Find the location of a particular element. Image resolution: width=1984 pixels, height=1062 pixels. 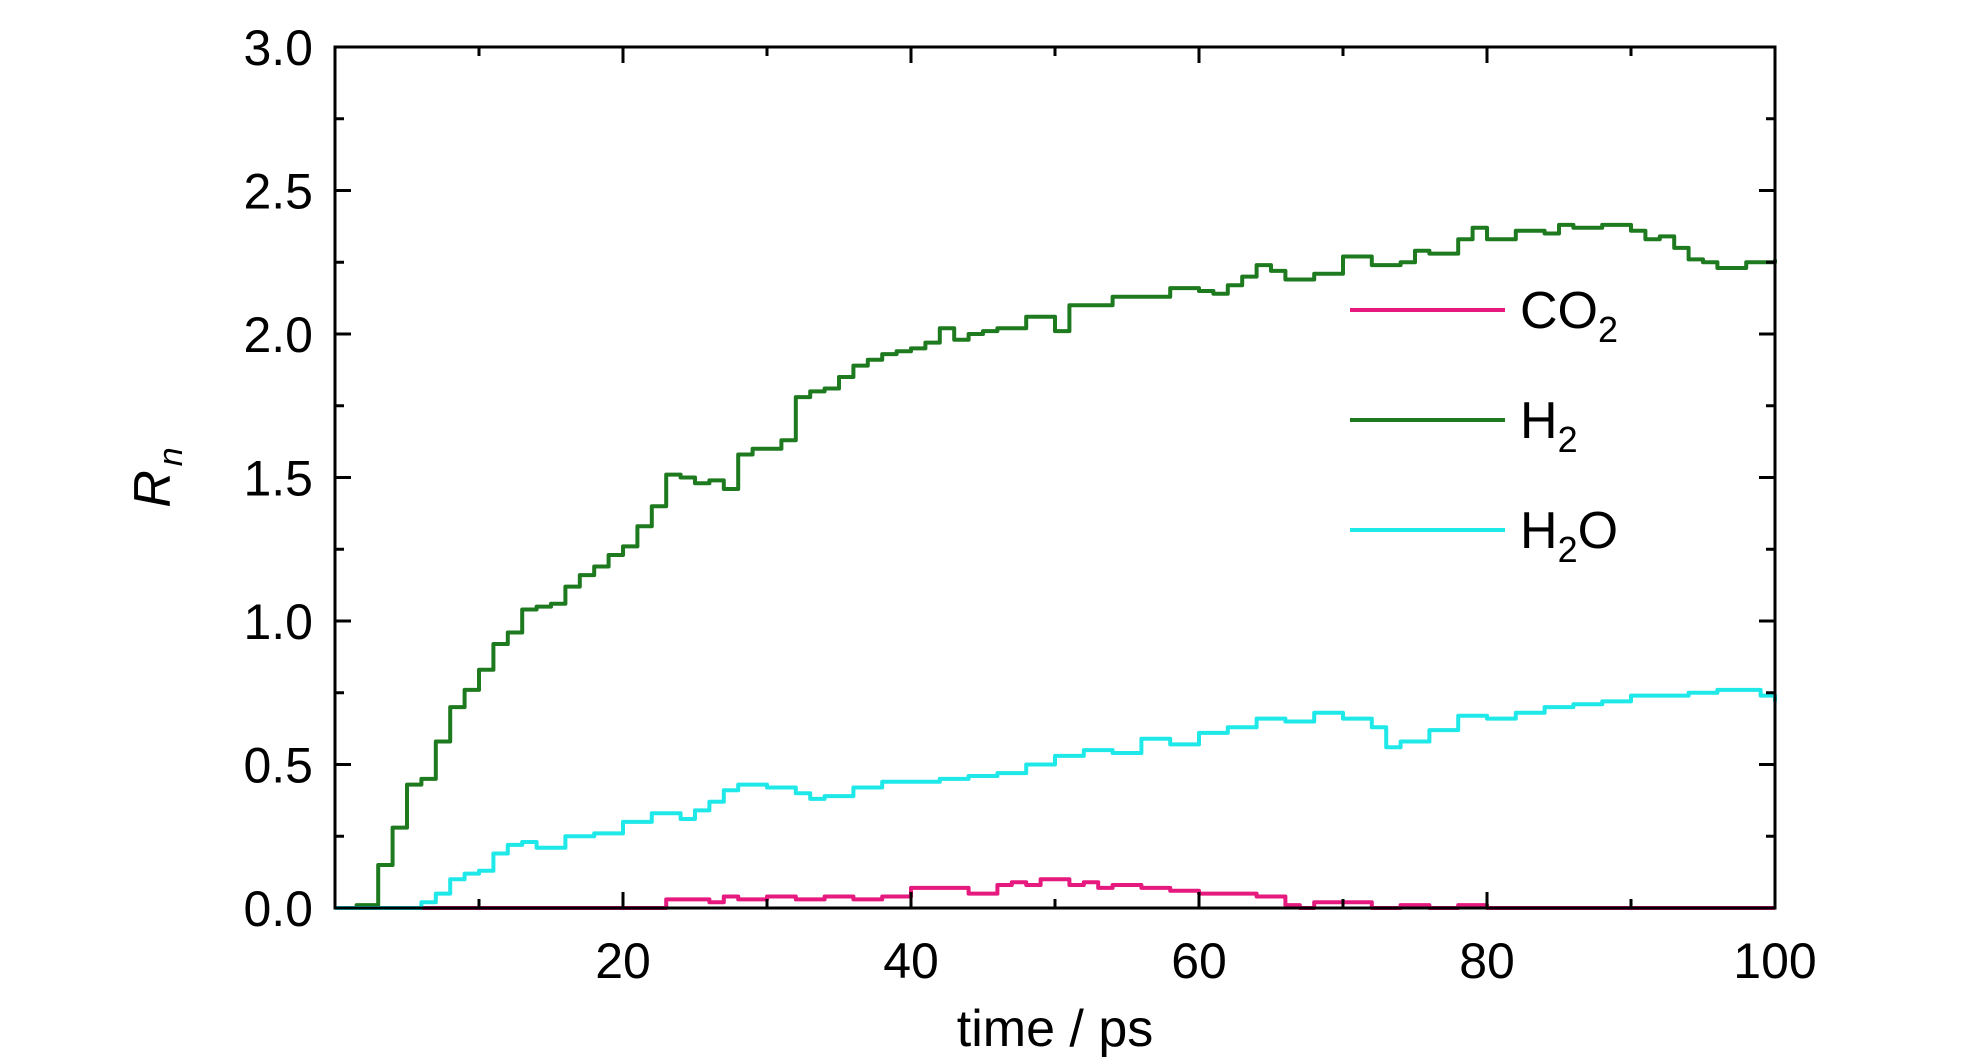

legend-sub-h2o: 2 is located at coordinates (1568, 549).